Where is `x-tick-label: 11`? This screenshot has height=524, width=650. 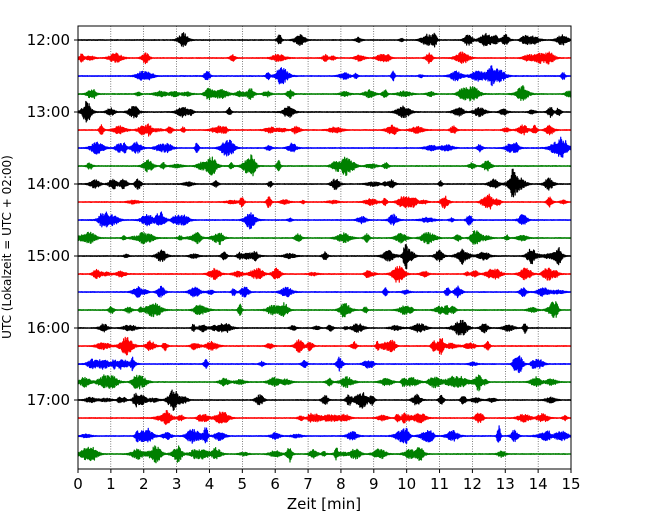
x-tick-label: 11 is located at coordinates (439, 484).